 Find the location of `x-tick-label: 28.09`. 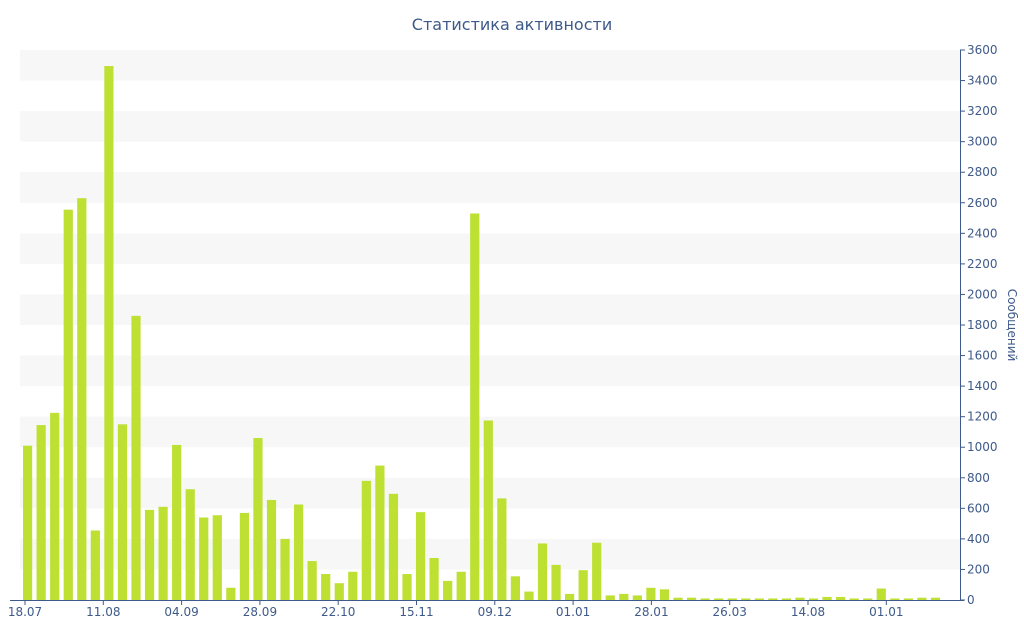

x-tick-label: 28.09 is located at coordinates (260, 612).